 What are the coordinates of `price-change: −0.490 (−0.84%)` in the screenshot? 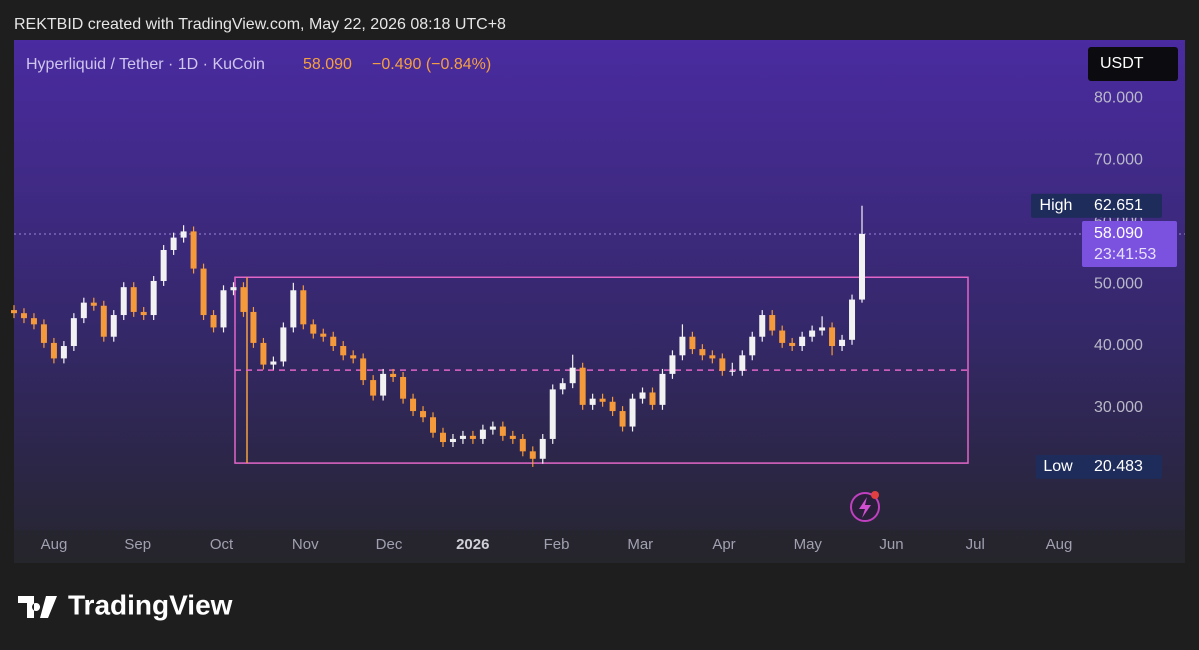 It's located at (431, 64).